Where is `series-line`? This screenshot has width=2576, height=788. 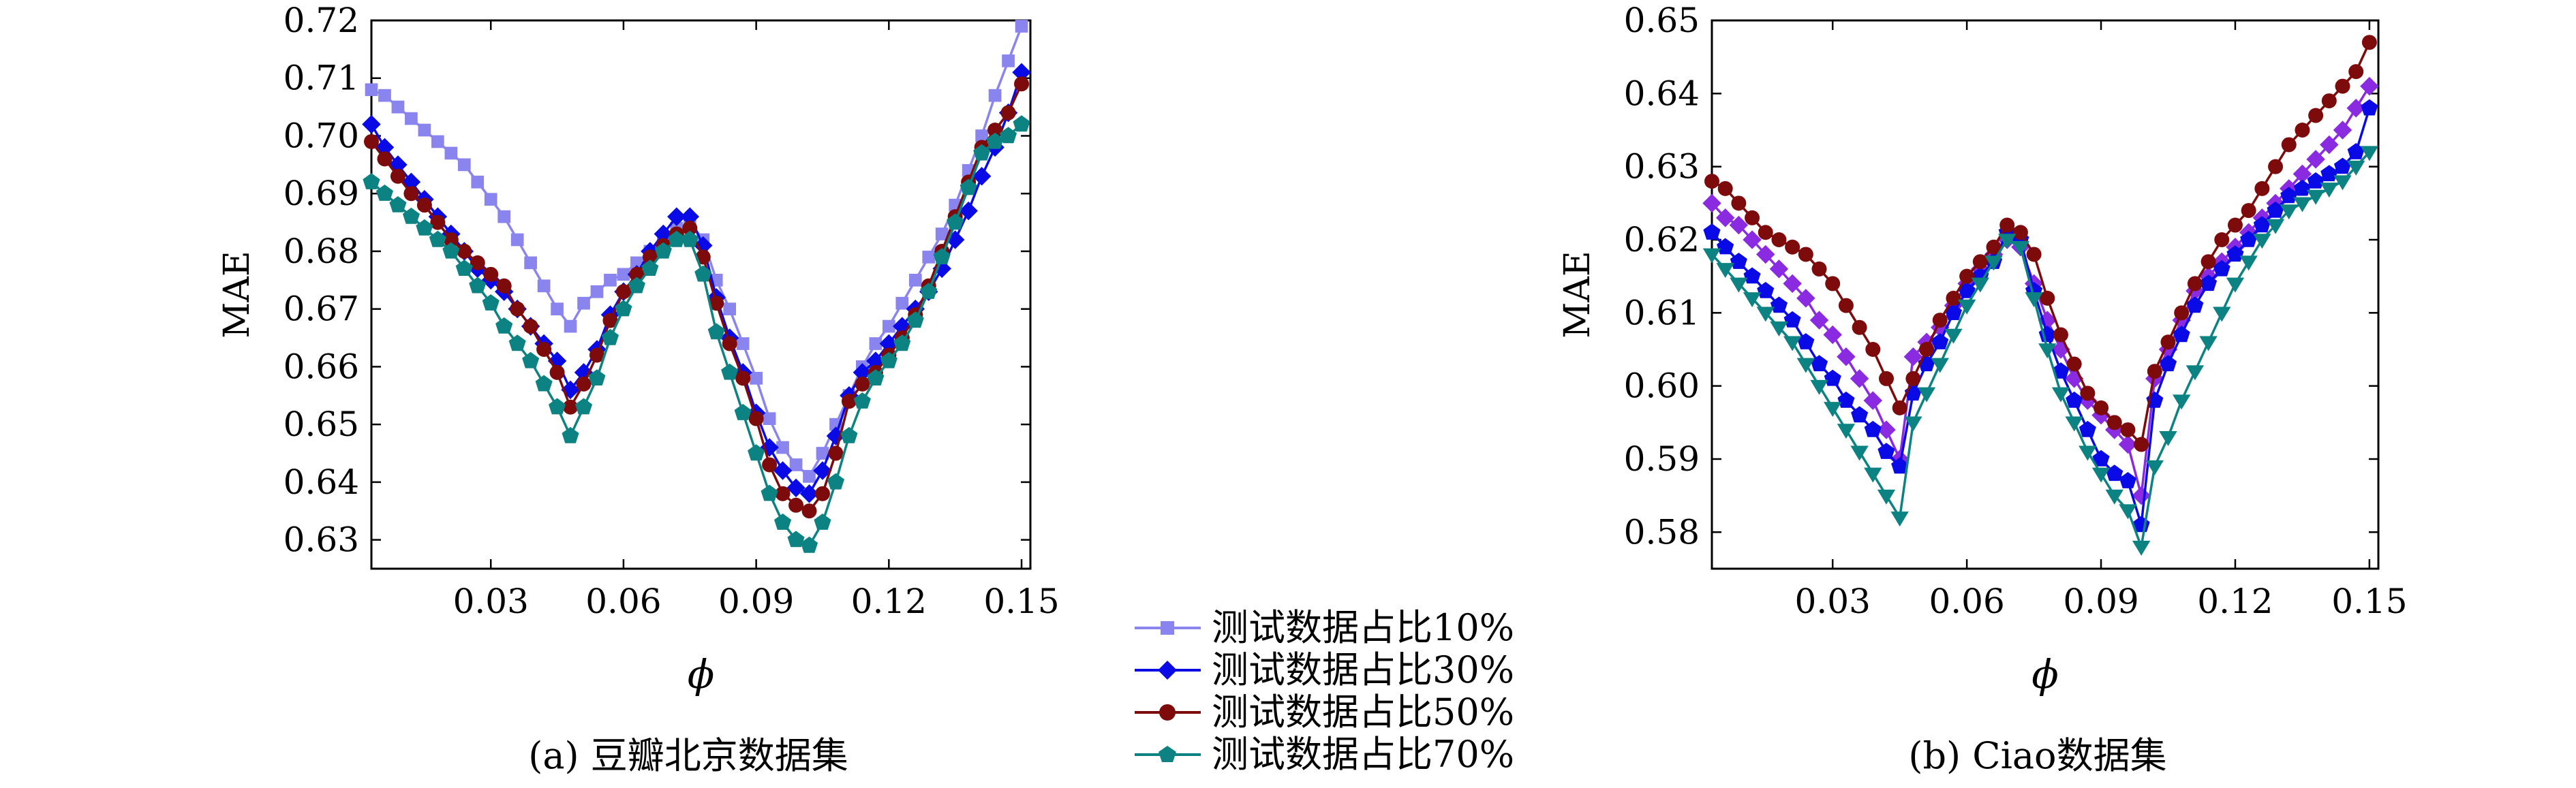
series-line is located at coordinates (2041, 245).